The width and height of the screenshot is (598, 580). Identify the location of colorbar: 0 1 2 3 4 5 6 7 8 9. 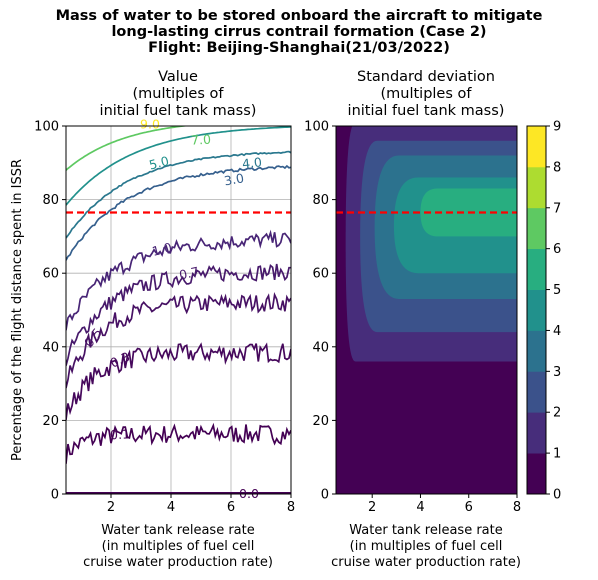
(543, 311).